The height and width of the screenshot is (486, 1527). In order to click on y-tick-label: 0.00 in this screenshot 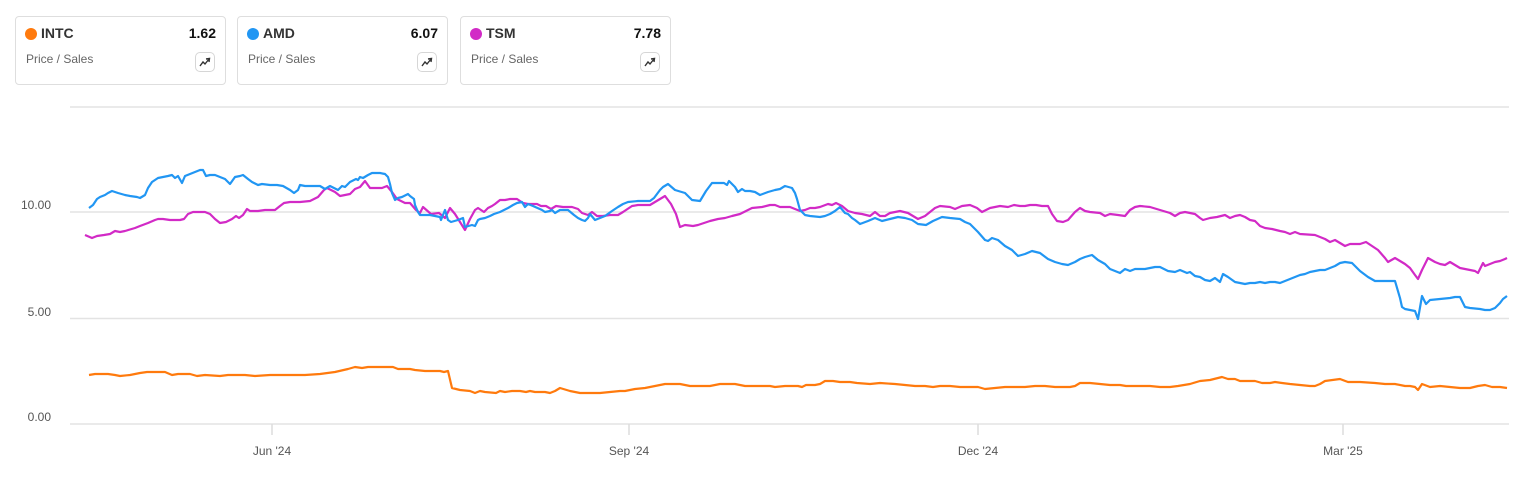, I will do `click(39, 417)`.